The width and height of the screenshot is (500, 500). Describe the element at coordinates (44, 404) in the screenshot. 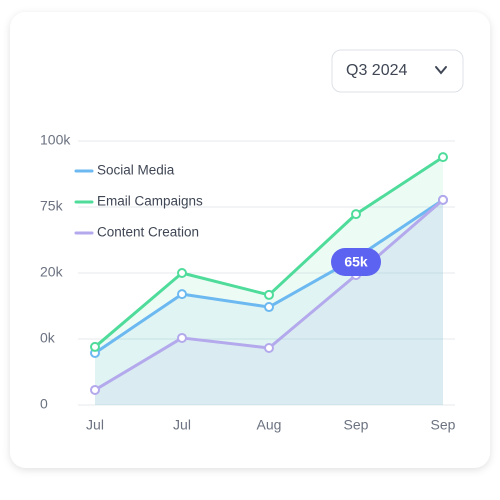

I see `y-tick-label: 0` at that location.